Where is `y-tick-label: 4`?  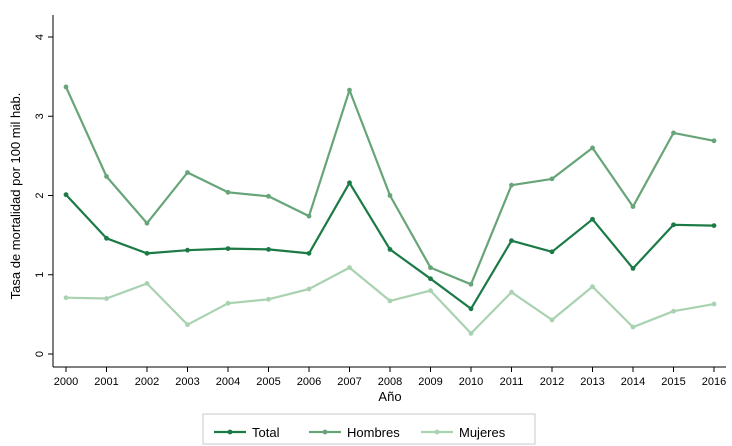
y-tick-label: 4 is located at coordinates (40, 37).